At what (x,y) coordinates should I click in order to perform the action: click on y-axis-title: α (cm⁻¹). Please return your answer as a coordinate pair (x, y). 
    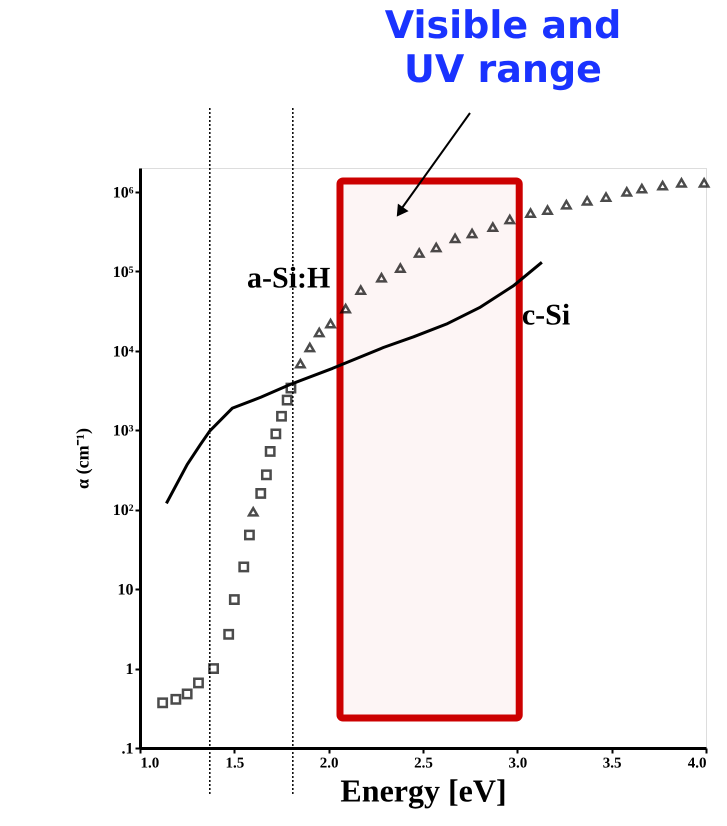
    Looking at the image, I should click on (82, 458).